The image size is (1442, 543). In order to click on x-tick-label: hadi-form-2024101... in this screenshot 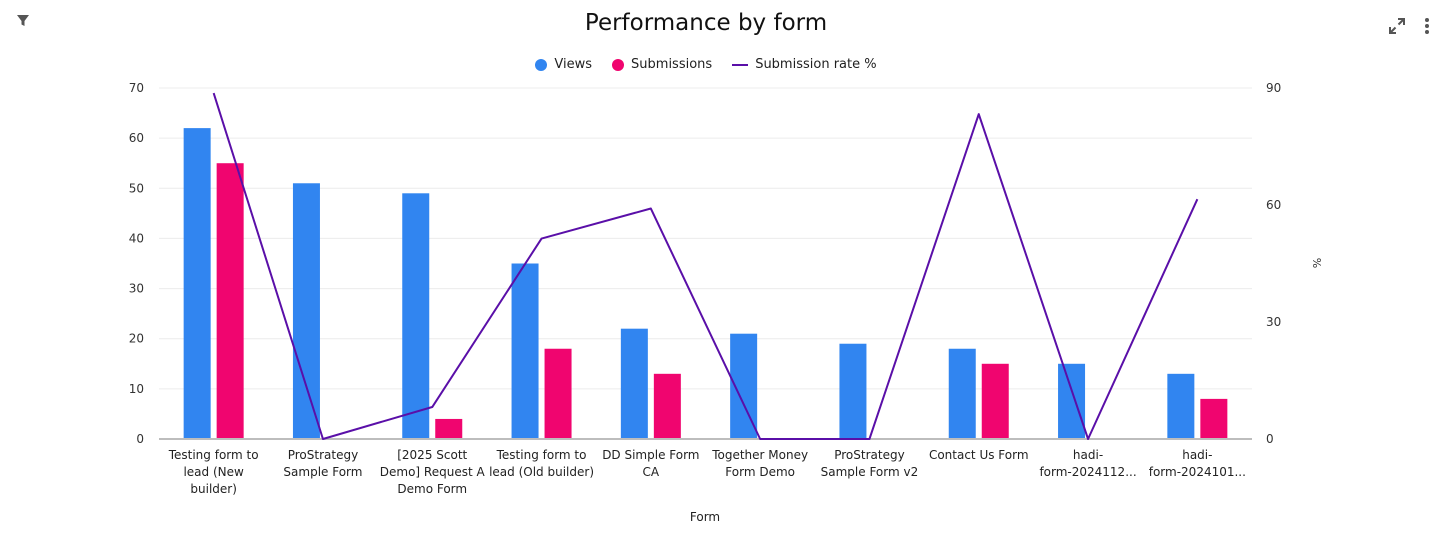, I will do `click(1197, 463)`.